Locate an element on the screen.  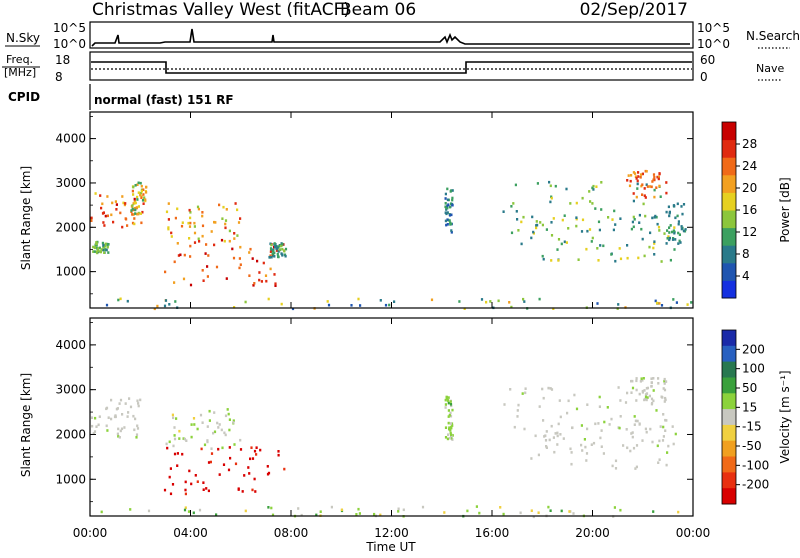
power-colorbar-tick-label: 12 is located at coordinates (749, 232).